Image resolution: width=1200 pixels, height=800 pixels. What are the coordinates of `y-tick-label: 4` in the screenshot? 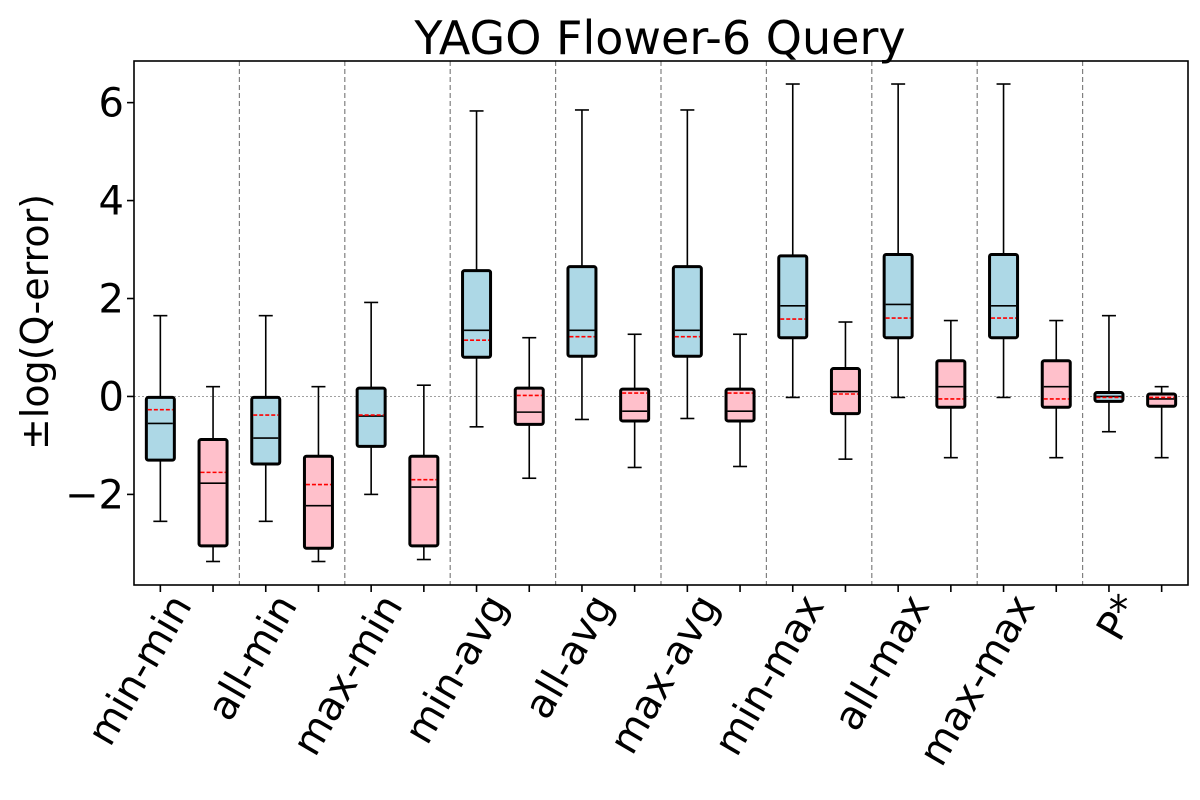 It's located at (111, 202).